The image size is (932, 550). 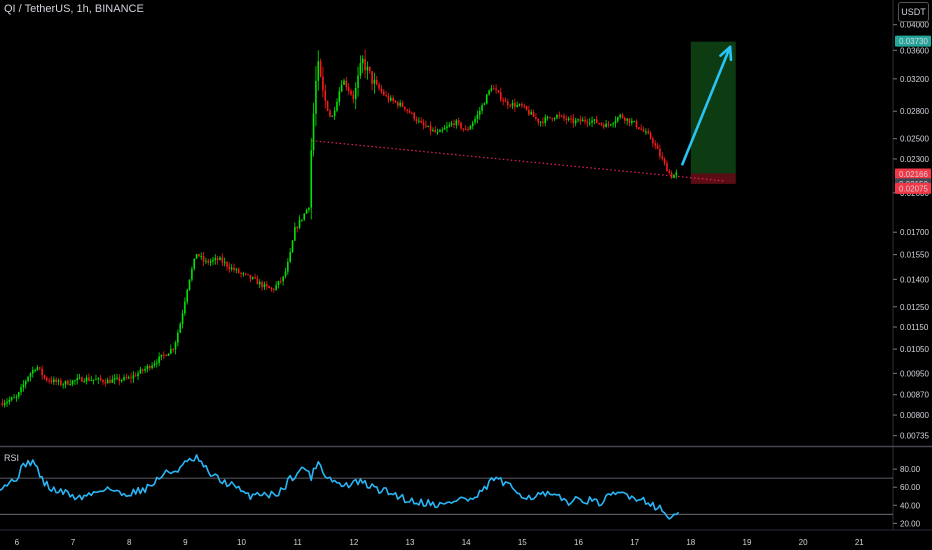 What do you see at coordinates (914, 255) in the screenshot?
I see `price-tick-label: 0.01550` at bounding box center [914, 255].